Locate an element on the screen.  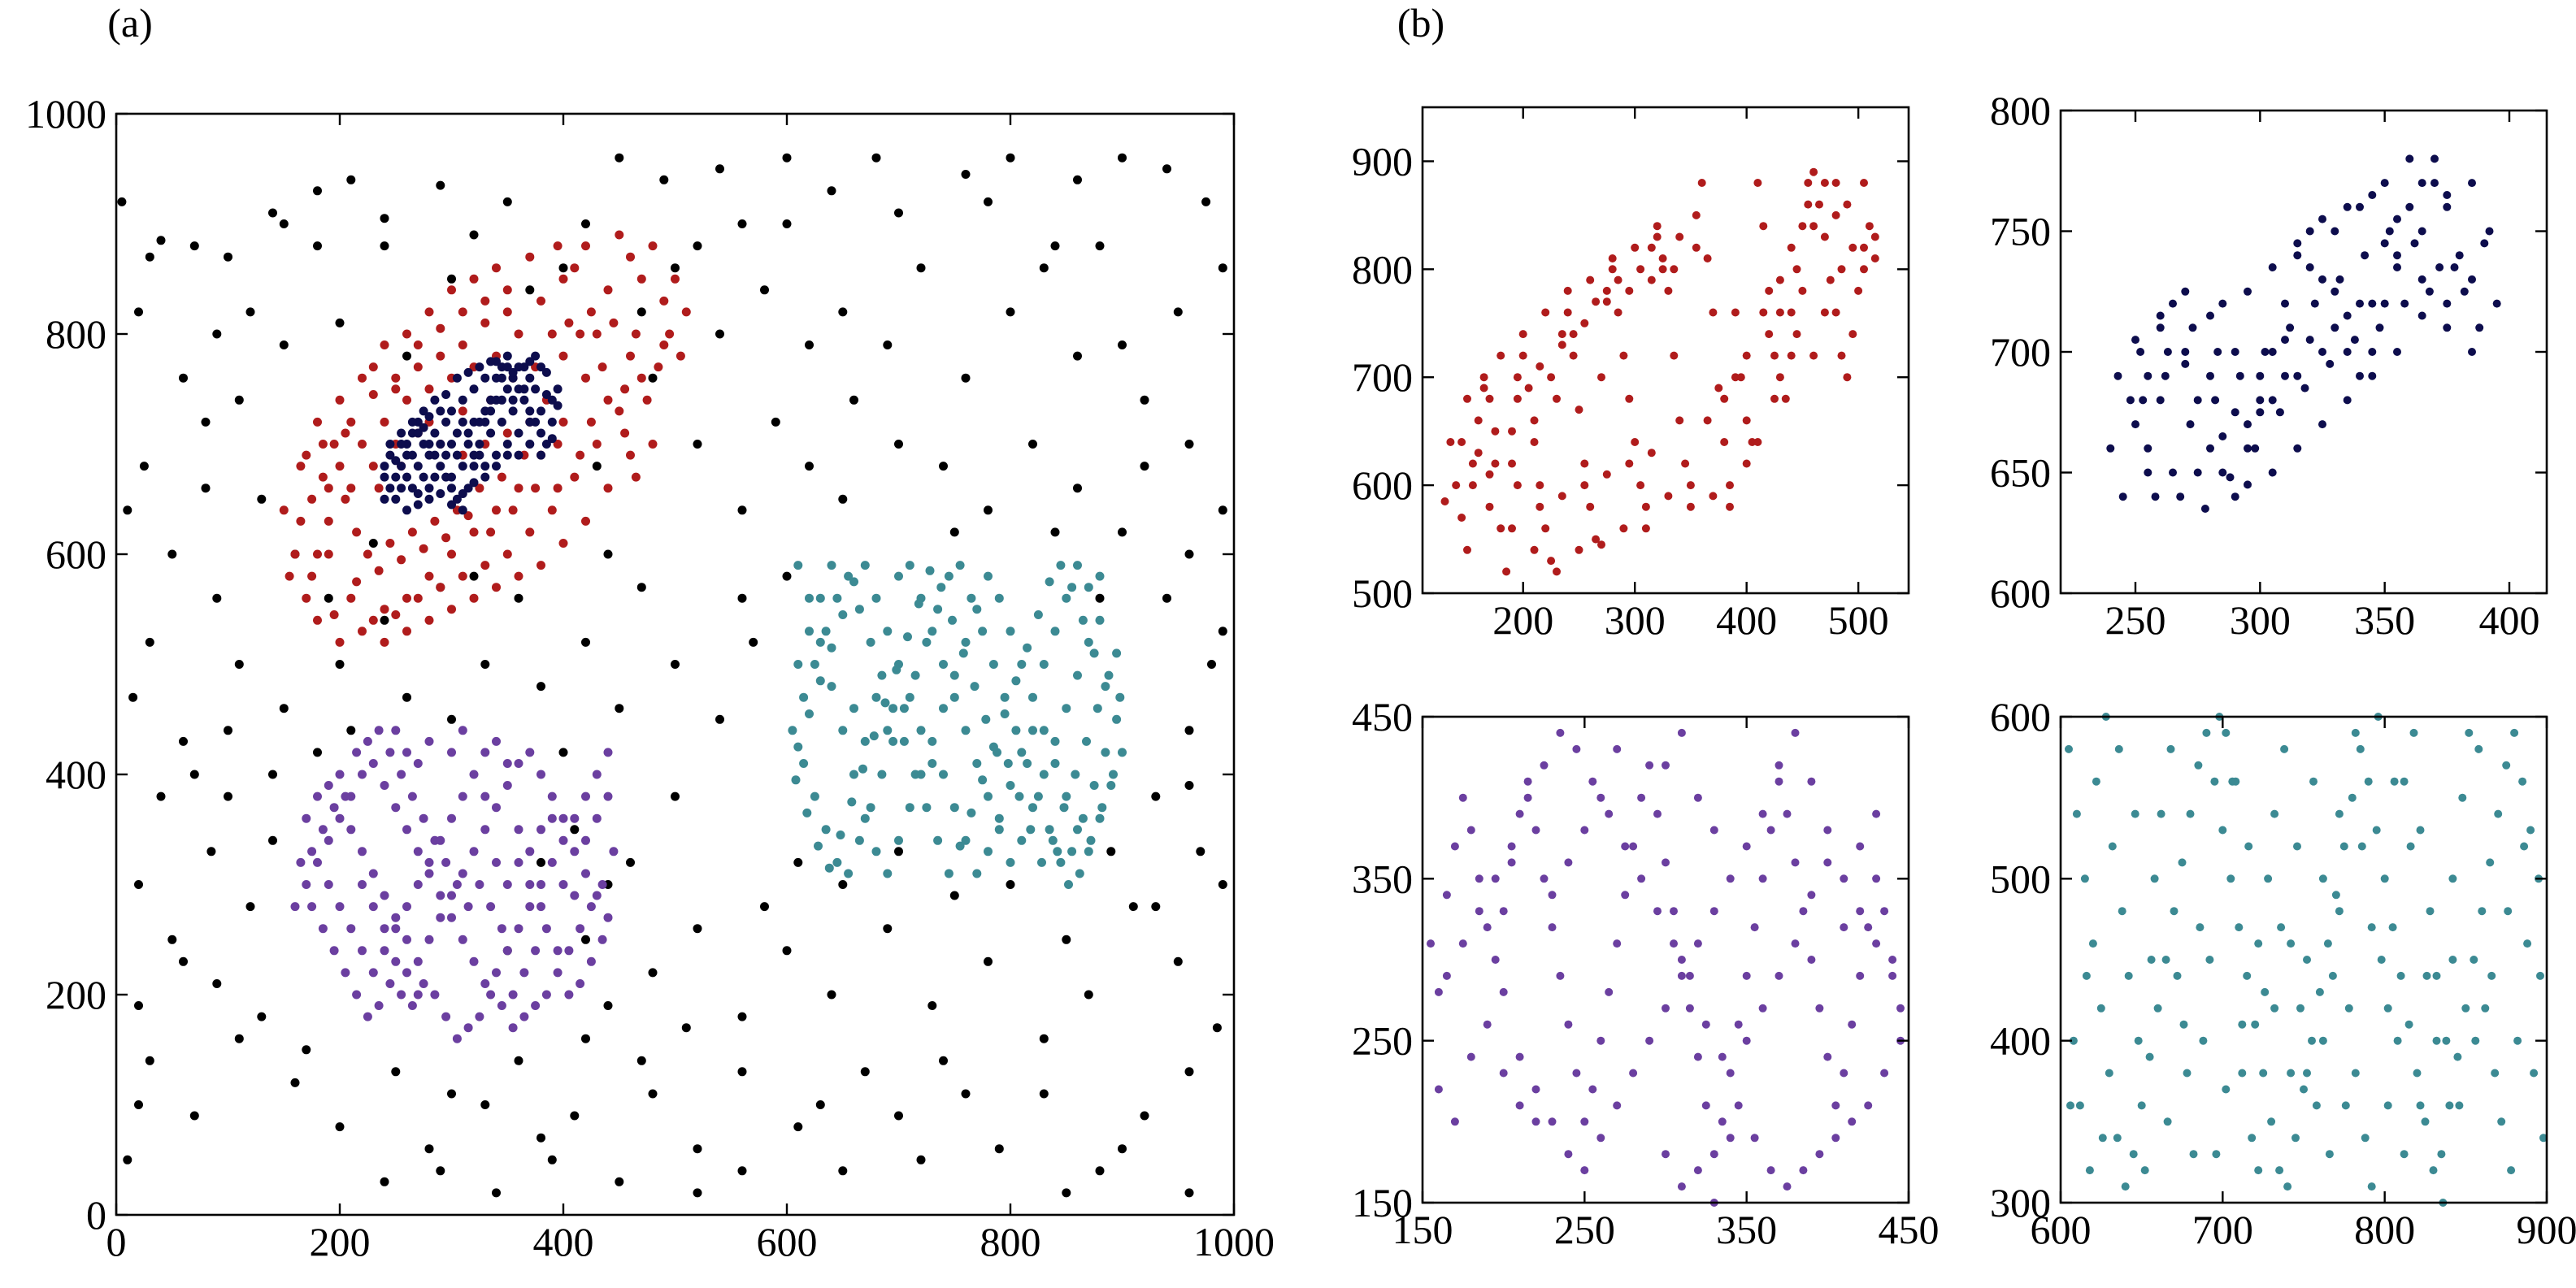
plot-b1: 200 300 400 500 500 600 700 800 900 is located at coordinates (1631, 375).